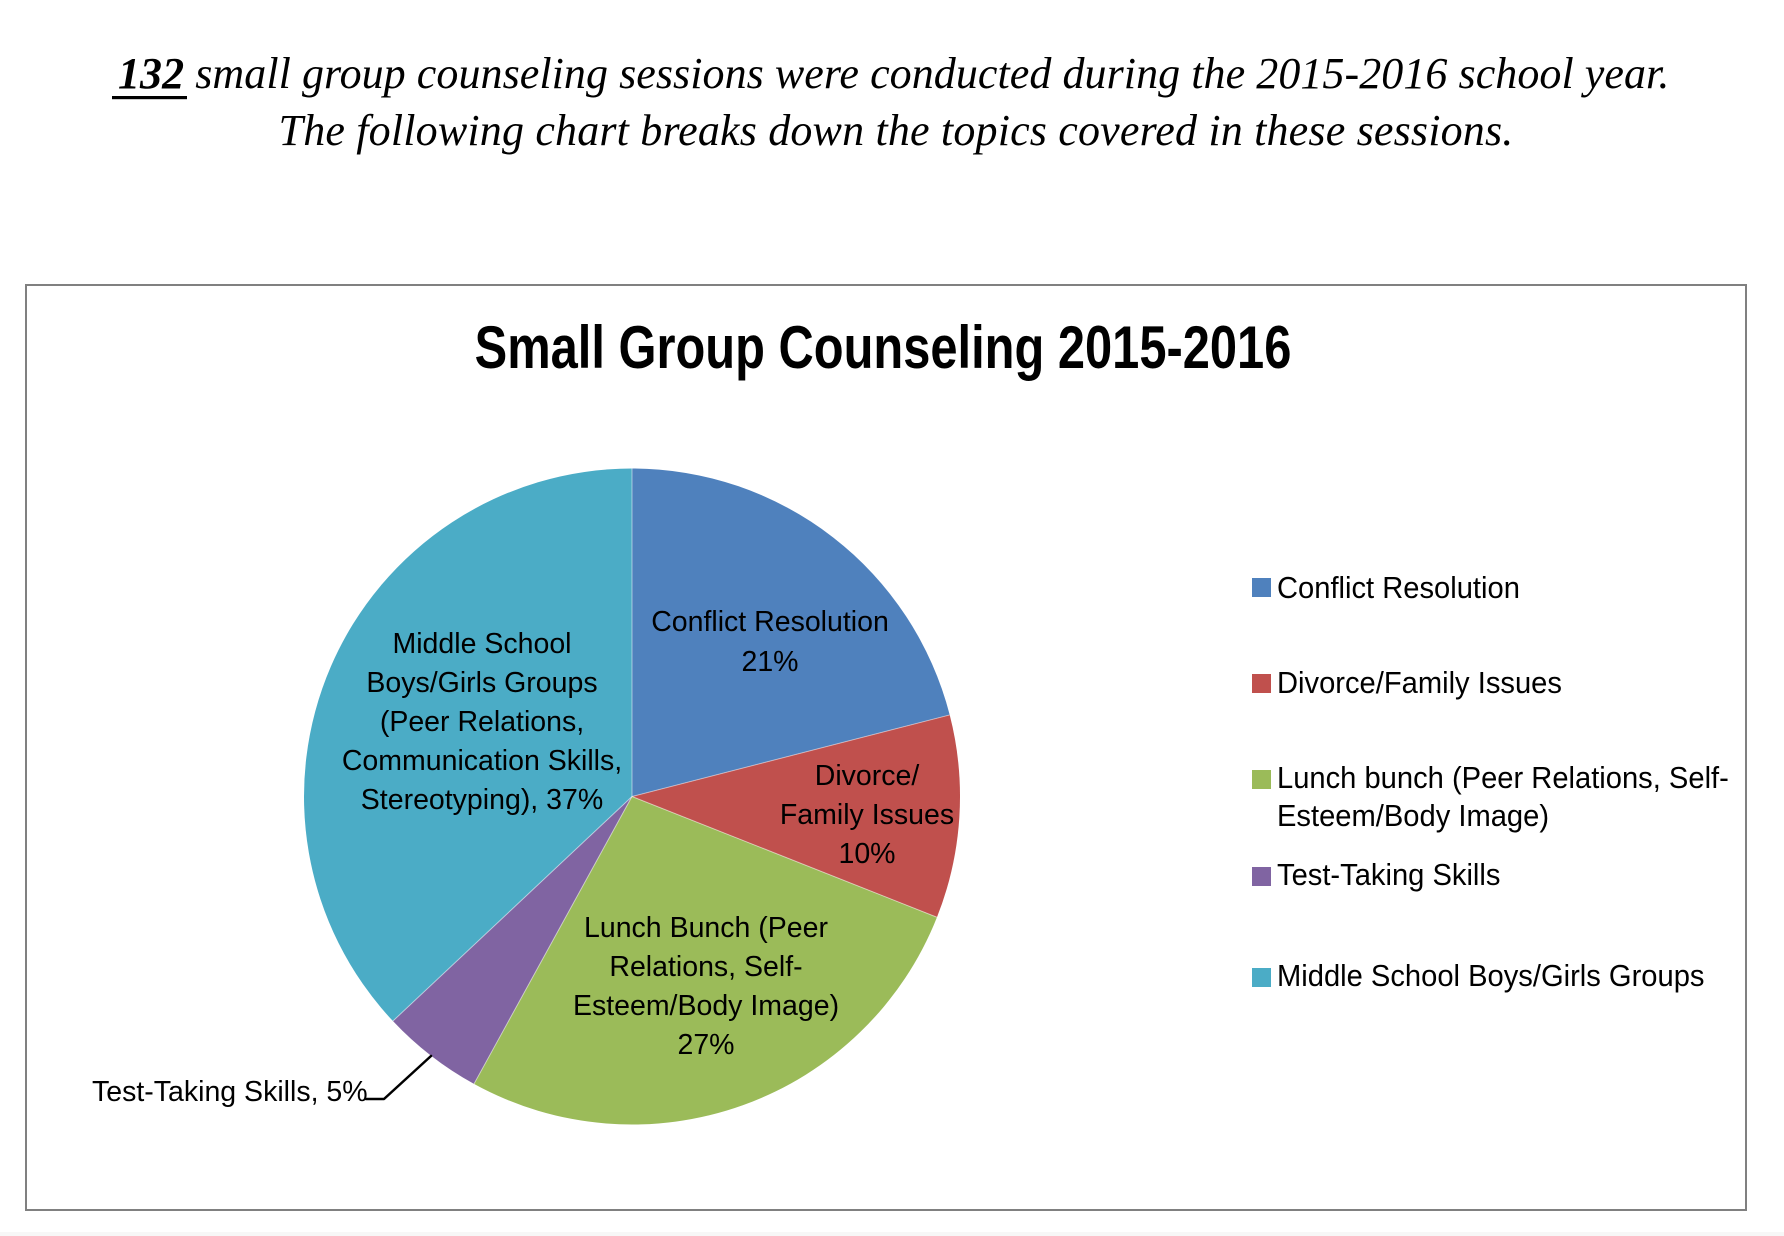 The width and height of the screenshot is (1784, 1236). I want to click on svg-text: Relations, Self-, so click(705, 967).